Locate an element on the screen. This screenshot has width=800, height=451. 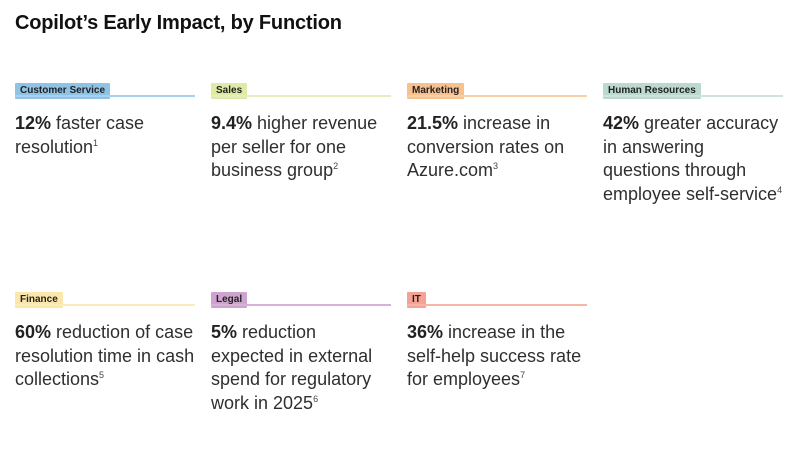
footnote-ref: 5 is located at coordinates (102, 375).